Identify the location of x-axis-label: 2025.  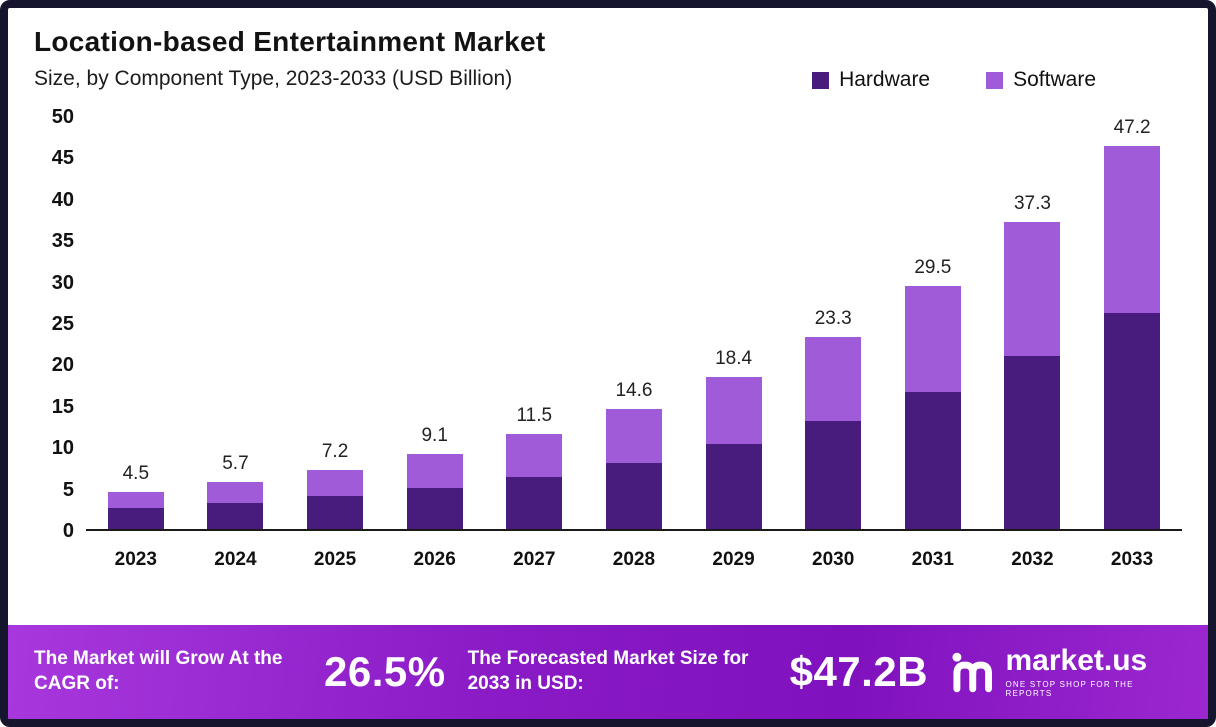
(335, 559).